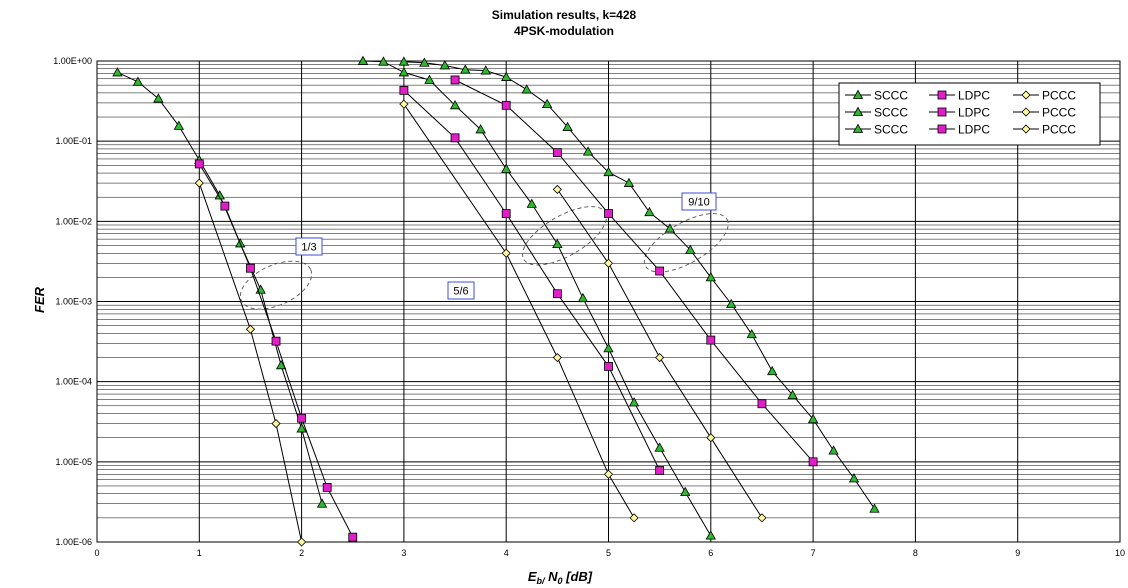 This screenshot has width=1128, height=588. What do you see at coordinates (73, 382) in the screenshot?
I see `y-tick-label: 1.00E-04` at bounding box center [73, 382].